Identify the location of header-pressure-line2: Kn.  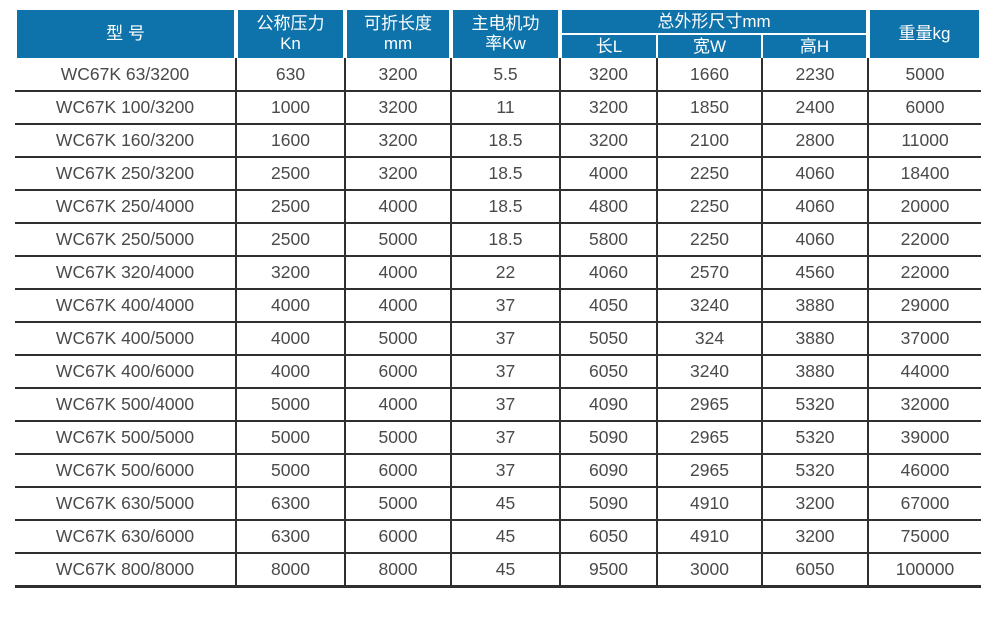
(290, 43).